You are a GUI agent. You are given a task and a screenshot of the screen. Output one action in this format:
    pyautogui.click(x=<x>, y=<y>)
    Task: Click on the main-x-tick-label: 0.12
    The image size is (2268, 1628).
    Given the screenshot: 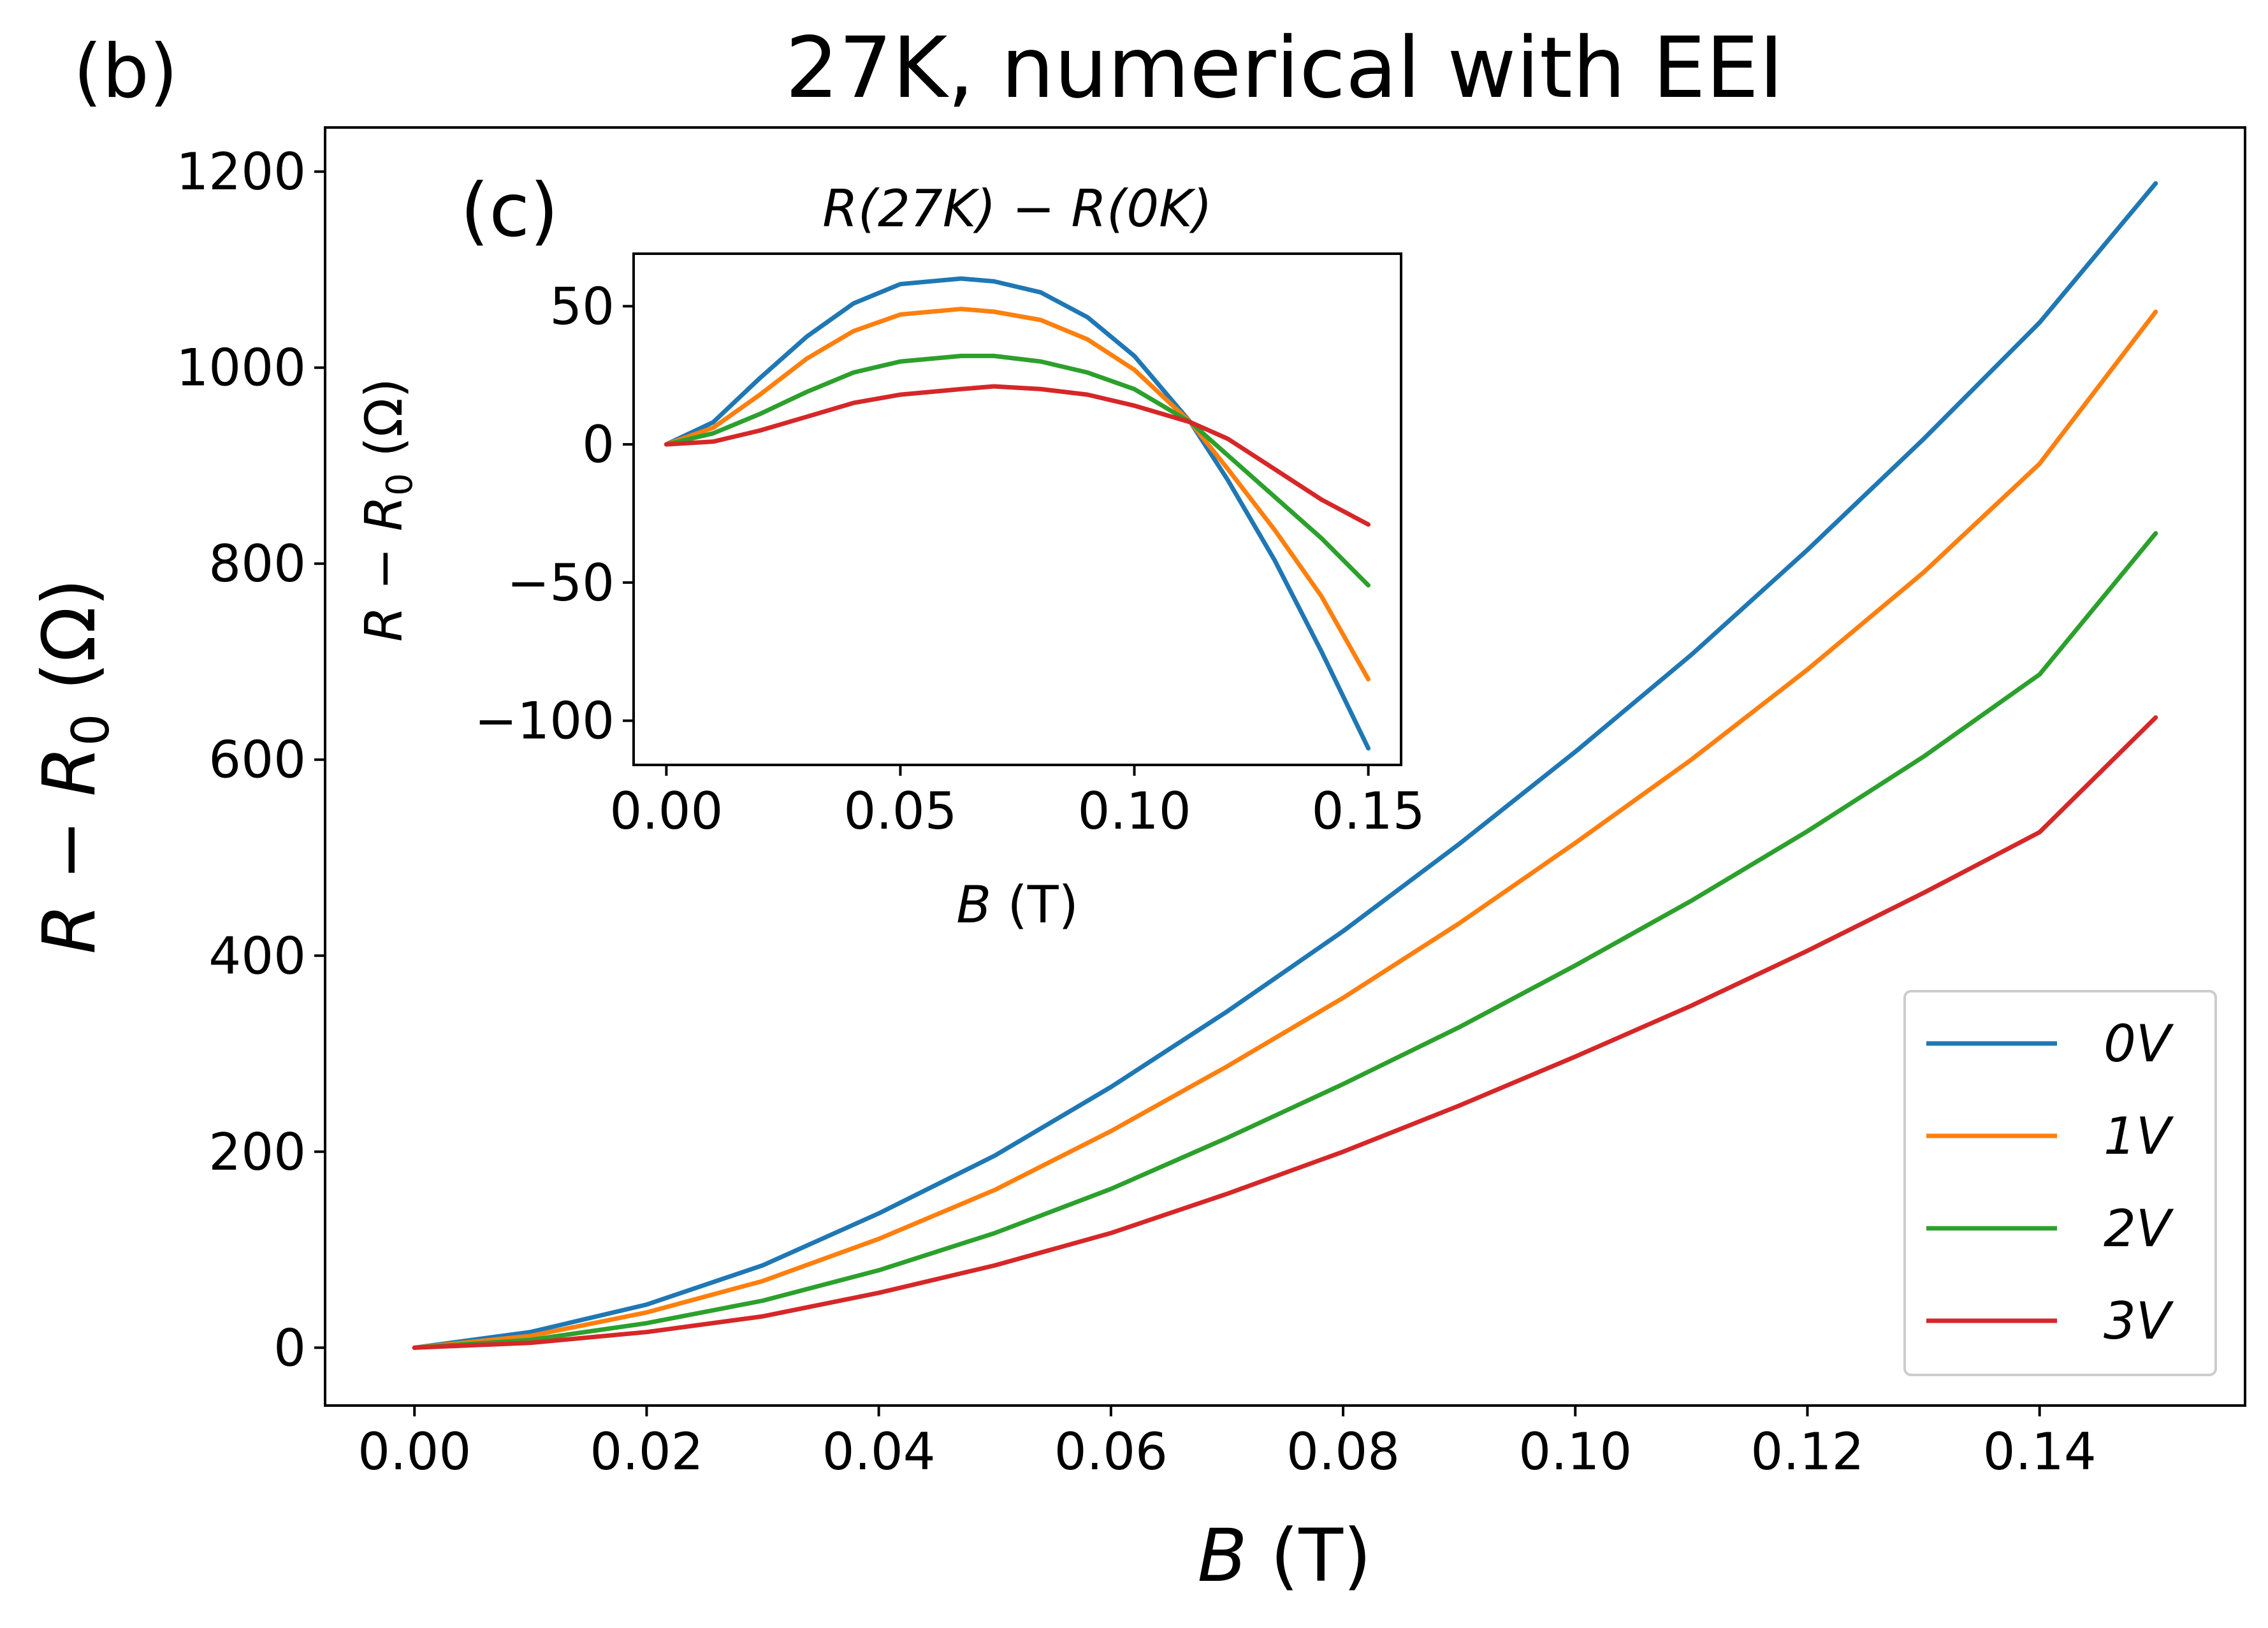 What is the action you would take?
    pyautogui.click(x=1807, y=1451)
    